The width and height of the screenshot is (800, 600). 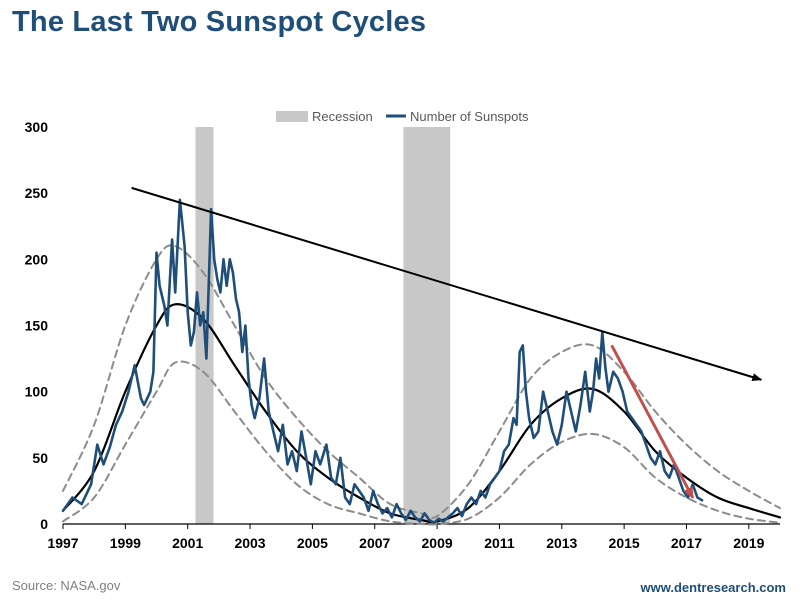 What do you see at coordinates (686, 543) in the screenshot?
I see `x-tick-label: 2017` at bounding box center [686, 543].